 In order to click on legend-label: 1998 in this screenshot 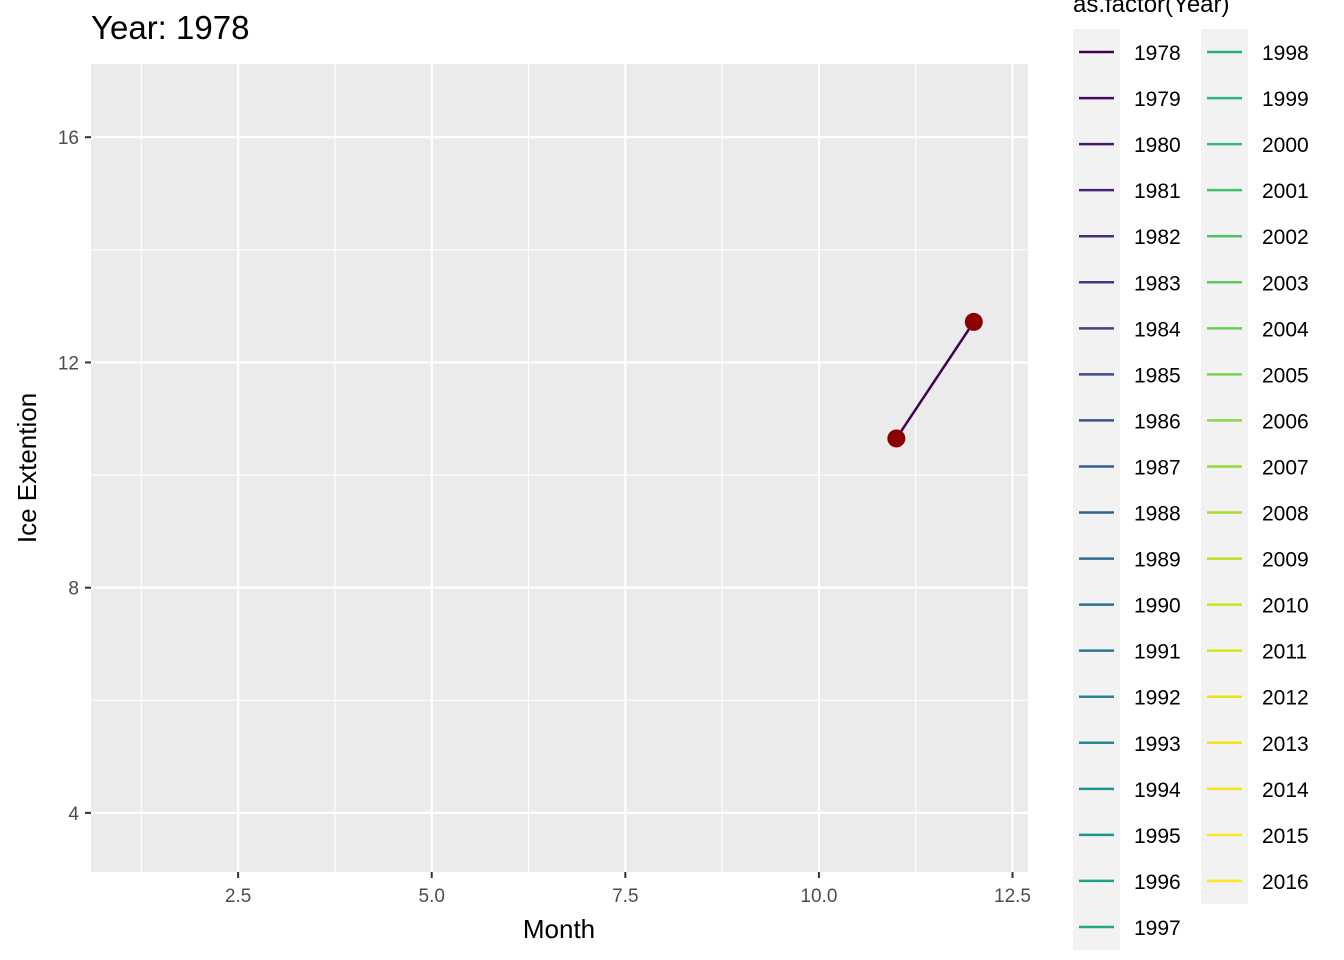, I will do `click(1285, 53)`.